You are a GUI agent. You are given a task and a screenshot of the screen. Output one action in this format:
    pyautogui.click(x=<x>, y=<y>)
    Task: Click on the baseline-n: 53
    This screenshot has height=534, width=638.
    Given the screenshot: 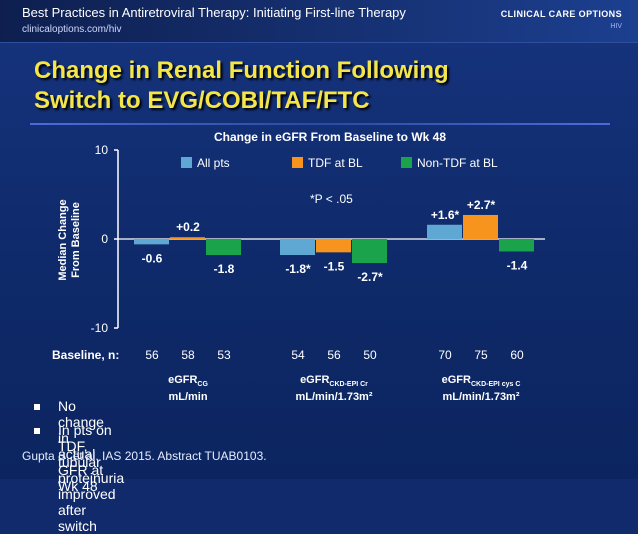 What is the action you would take?
    pyautogui.click(x=224, y=355)
    